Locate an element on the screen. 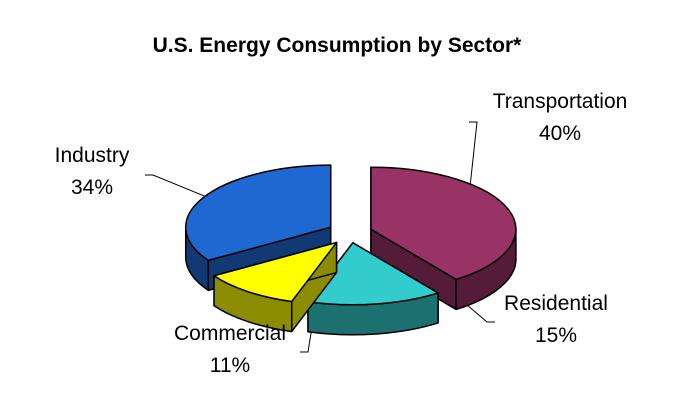 Image resolution: width=688 pixels, height=405 pixels. leader-line-transportation is located at coordinates (473, 154).